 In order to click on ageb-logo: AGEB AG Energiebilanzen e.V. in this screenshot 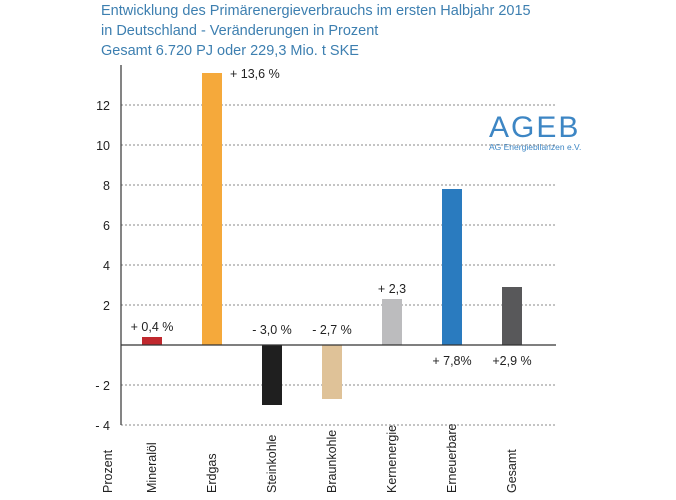, I will do `click(535, 131)`.